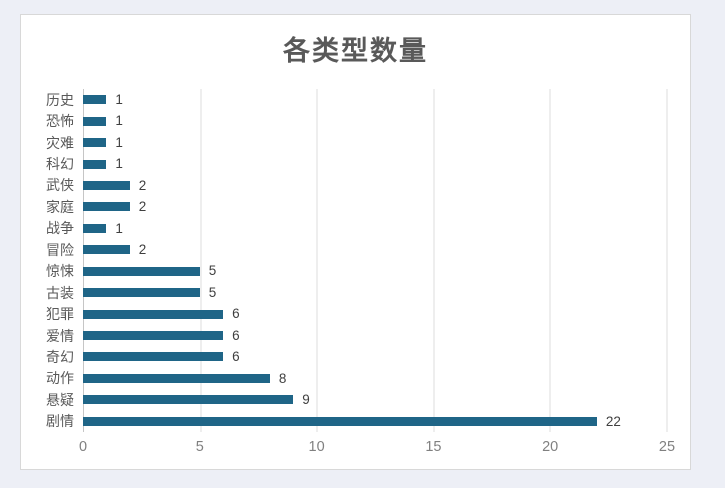 The image size is (725, 488). Describe the element at coordinates (60, 356) in the screenshot. I see `category-label: 奇幻` at that location.